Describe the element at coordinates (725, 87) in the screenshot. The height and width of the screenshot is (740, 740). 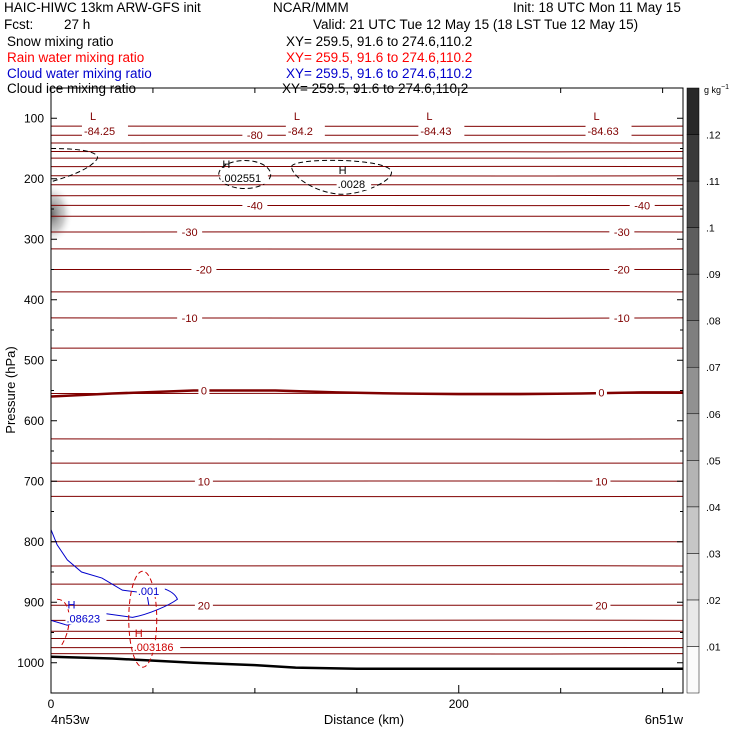
I see `colorbar-unit-exp: −1` at that location.